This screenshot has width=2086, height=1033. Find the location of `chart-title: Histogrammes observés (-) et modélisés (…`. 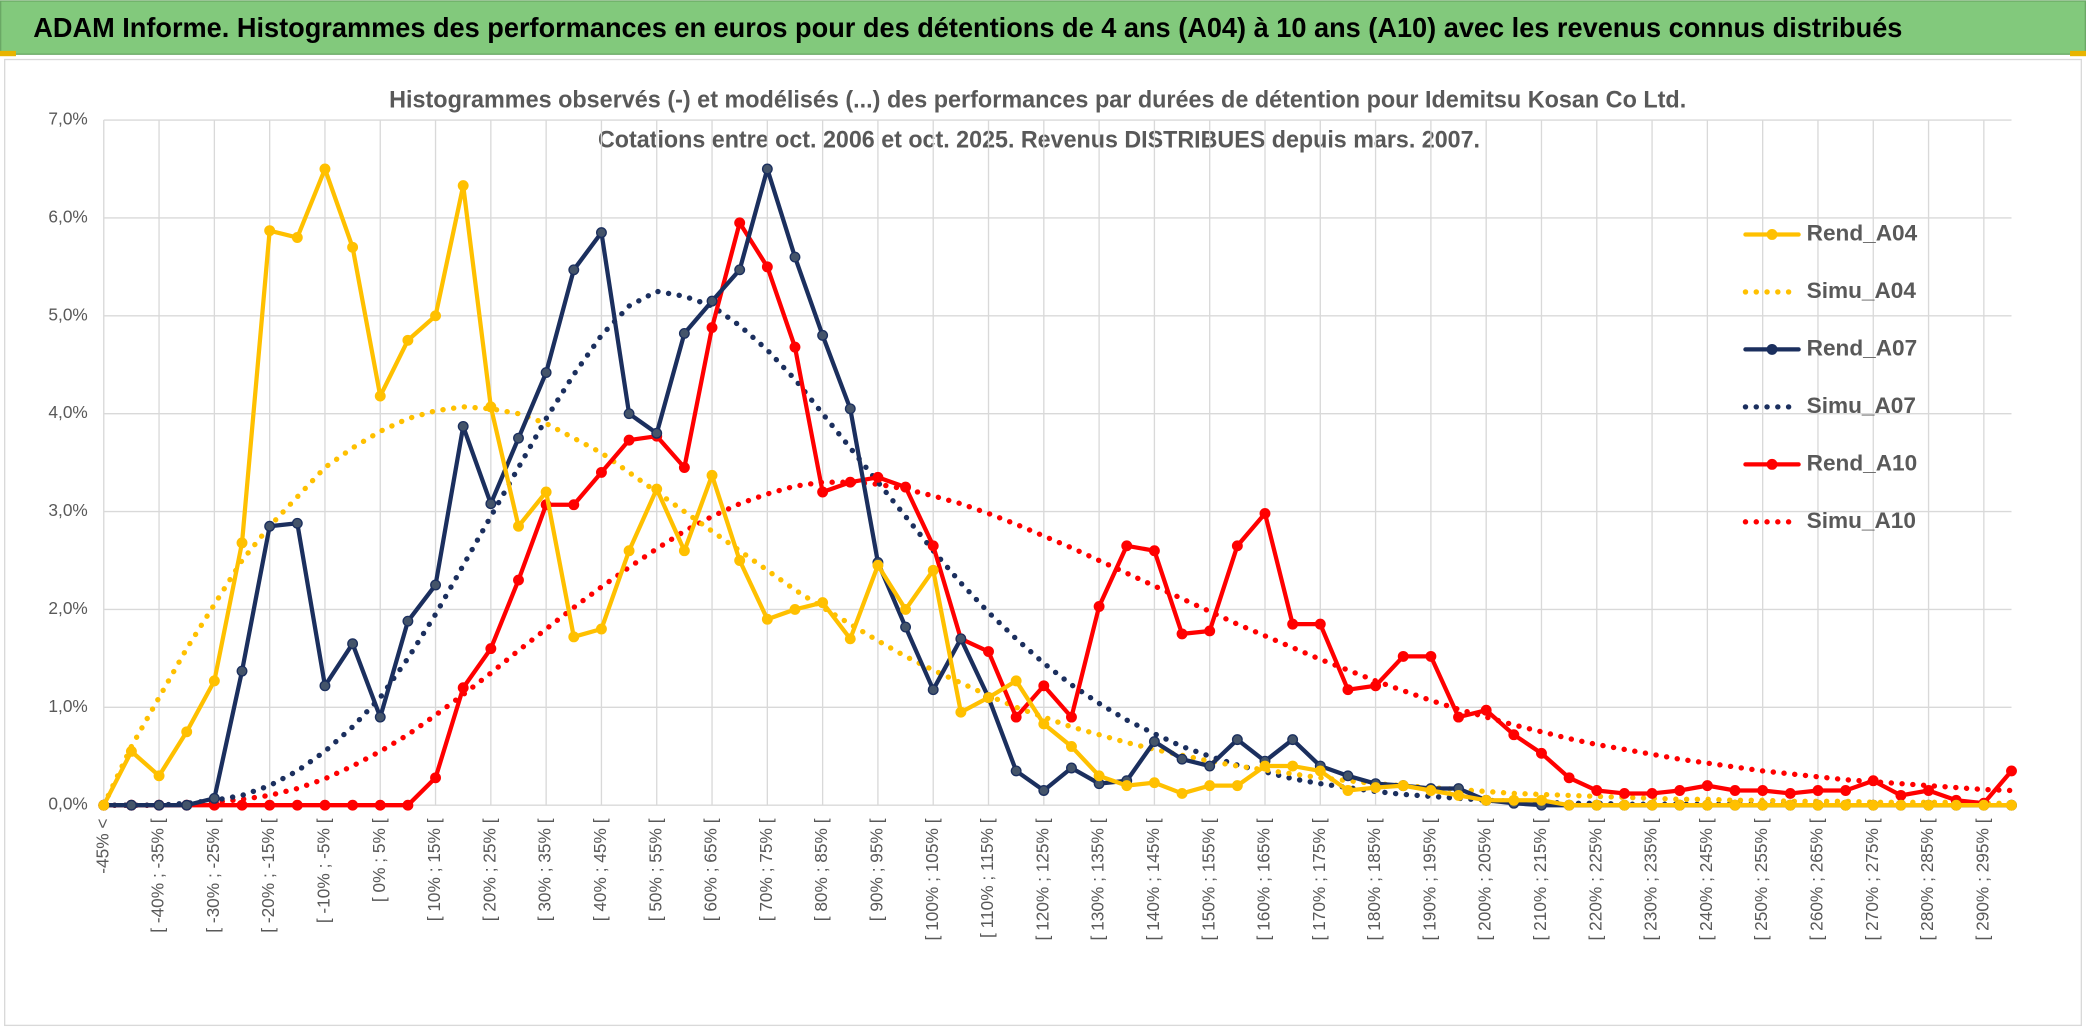

chart-title: Histogrammes observés (-) et modélisés (… is located at coordinates (1037, 100).